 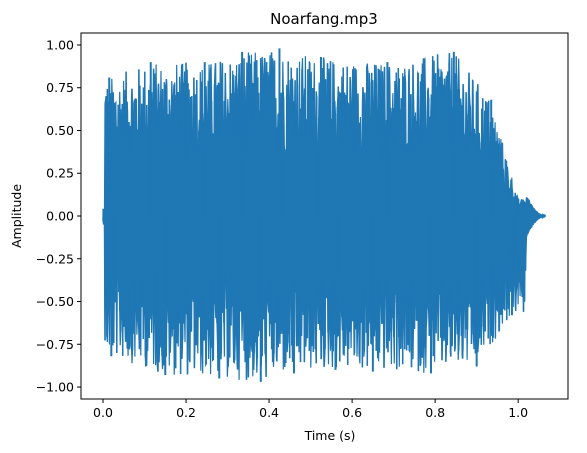 I want to click on x-axis-label: Time (s), so click(x=330, y=435).